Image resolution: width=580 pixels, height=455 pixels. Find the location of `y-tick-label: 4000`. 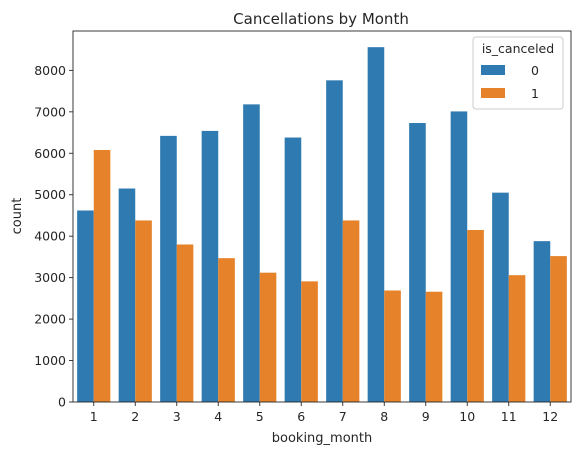

y-tick-label: 4000 is located at coordinates (50, 236).